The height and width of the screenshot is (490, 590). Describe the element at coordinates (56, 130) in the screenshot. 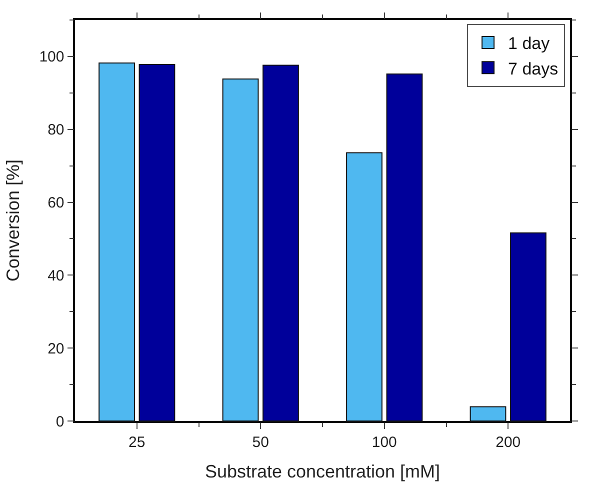

I see `y-tick-label: 80` at that location.